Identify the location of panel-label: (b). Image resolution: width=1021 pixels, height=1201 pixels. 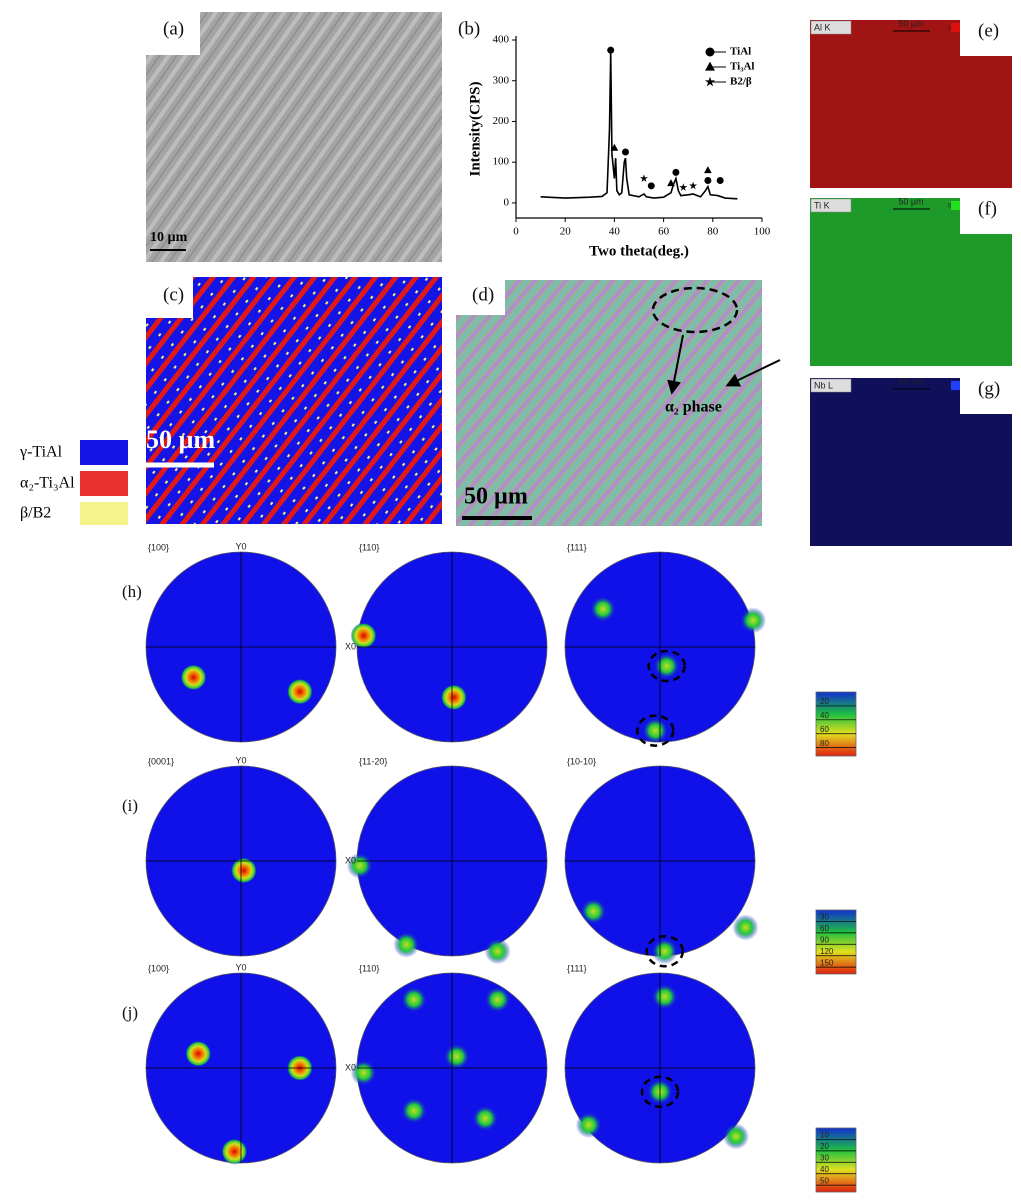
(469, 28).